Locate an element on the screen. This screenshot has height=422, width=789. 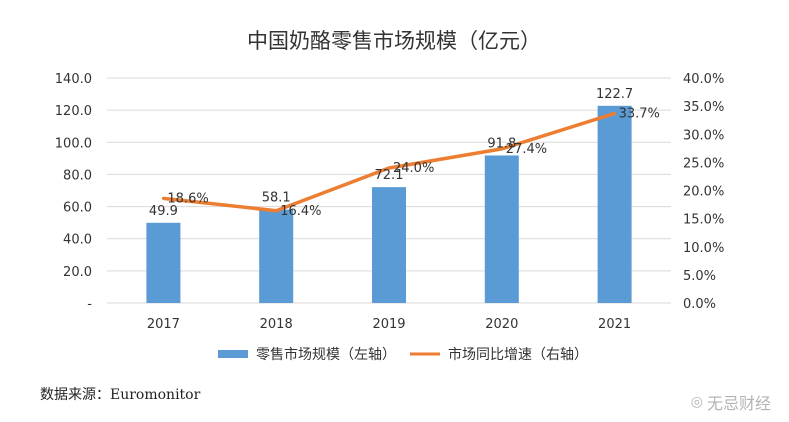
right-tick-label: 35.0% is located at coordinates (703, 107).